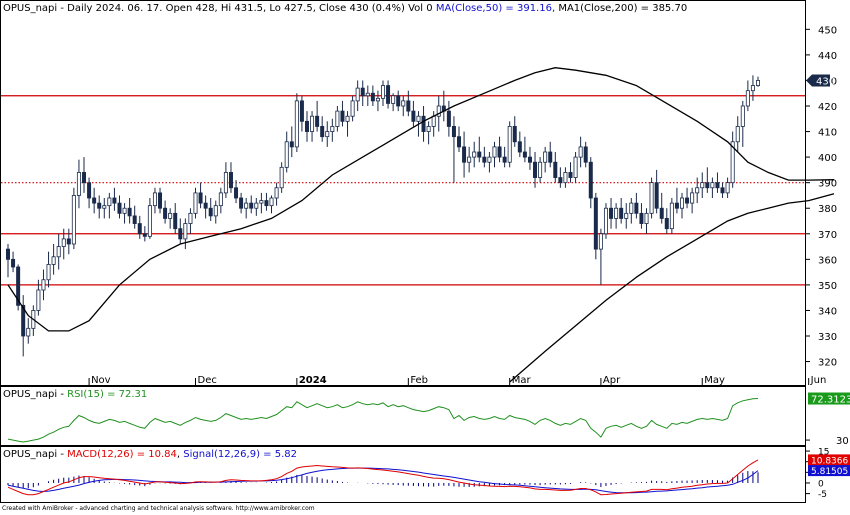 Image resolution: width=850 pixels, height=515 pixels. I want to click on month-label: Nov, so click(101, 380).